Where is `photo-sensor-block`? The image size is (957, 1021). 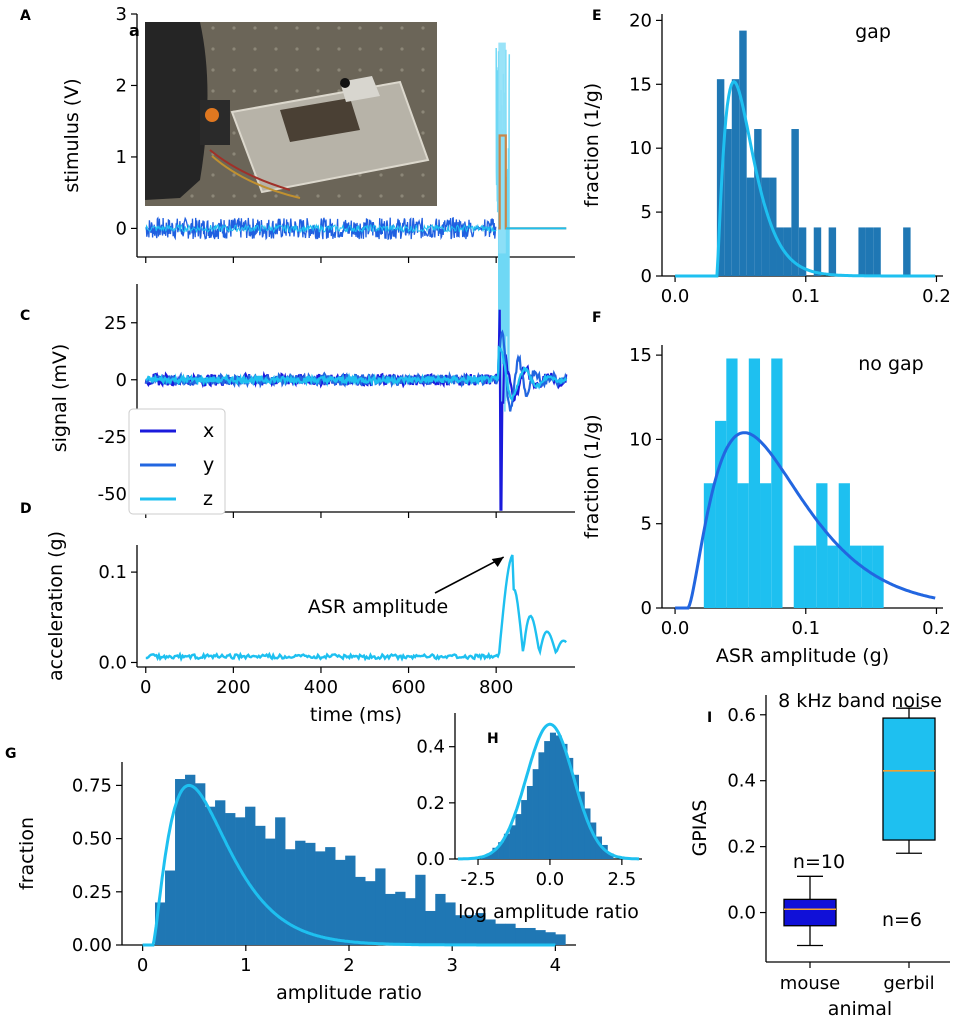
photo-sensor-block is located at coordinates (360, 89).